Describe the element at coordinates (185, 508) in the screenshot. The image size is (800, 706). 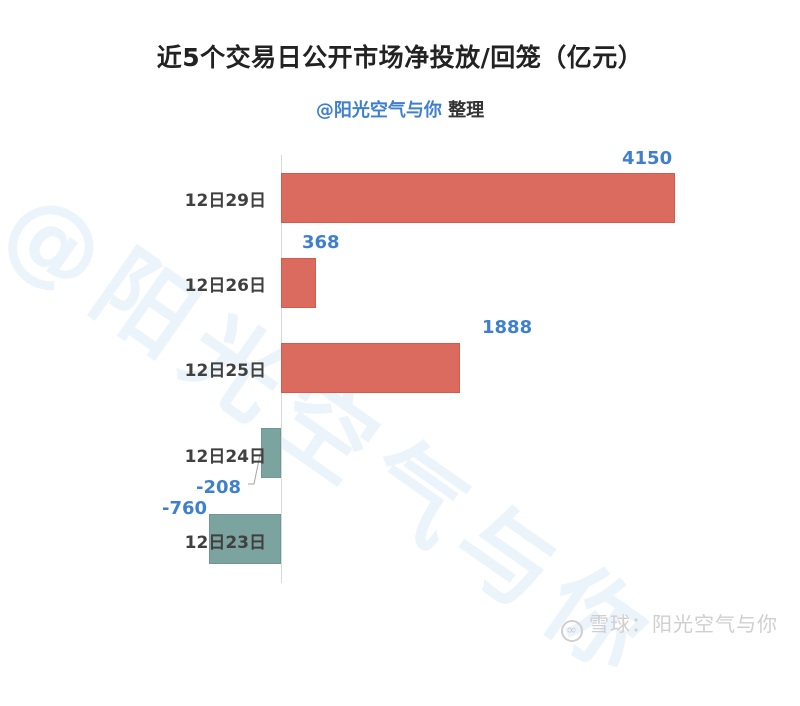
I see `value-label: -760` at that location.